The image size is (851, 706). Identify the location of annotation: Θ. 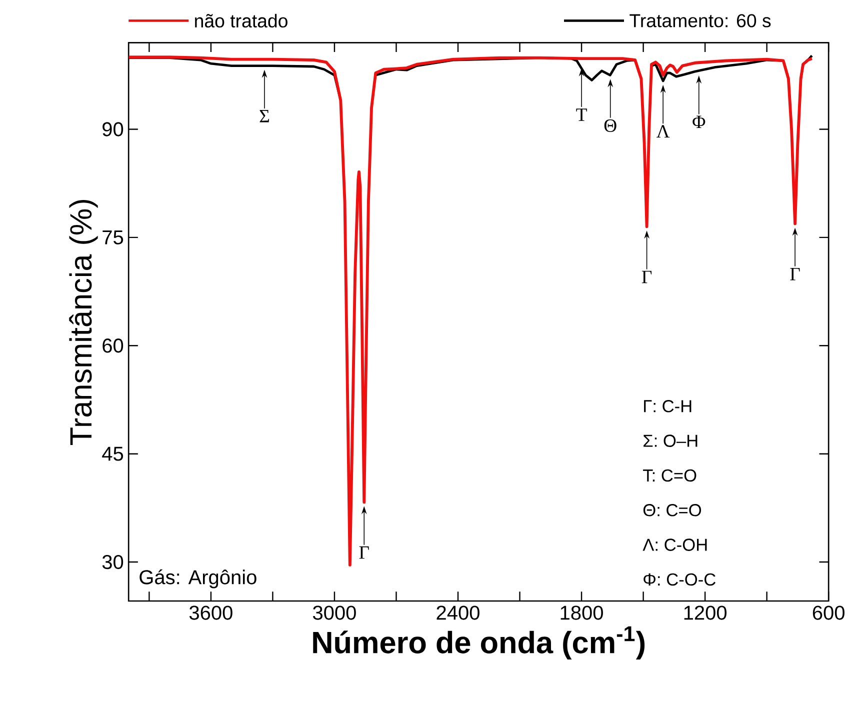
(610, 125).